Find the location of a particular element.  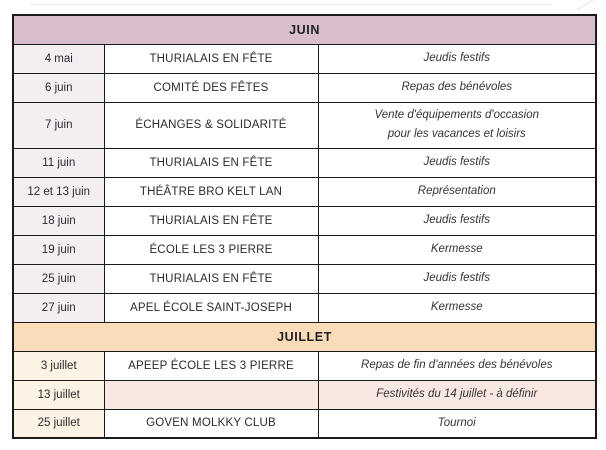

event-description-line: Représentation is located at coordinates (456, 191).